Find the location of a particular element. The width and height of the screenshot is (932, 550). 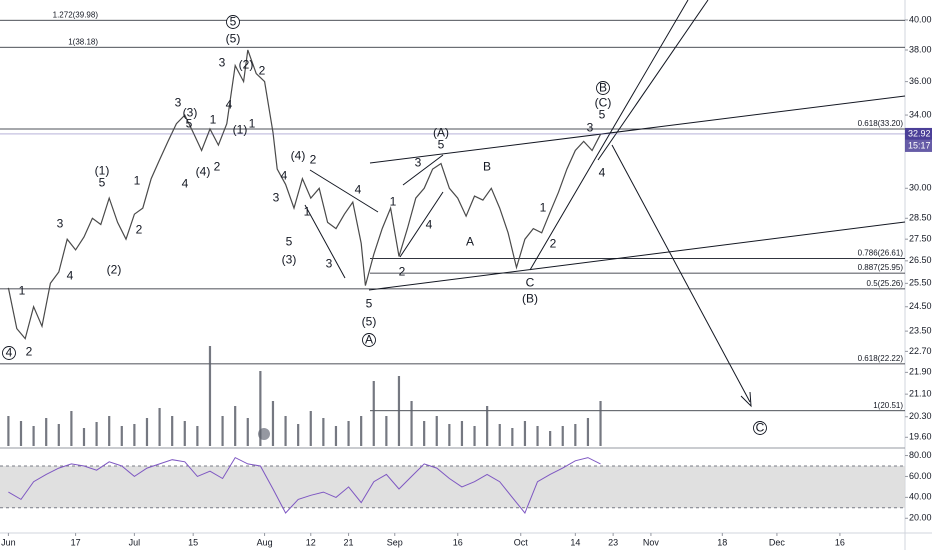

x-tick-label: 17 is located at coordinates (76, 542).